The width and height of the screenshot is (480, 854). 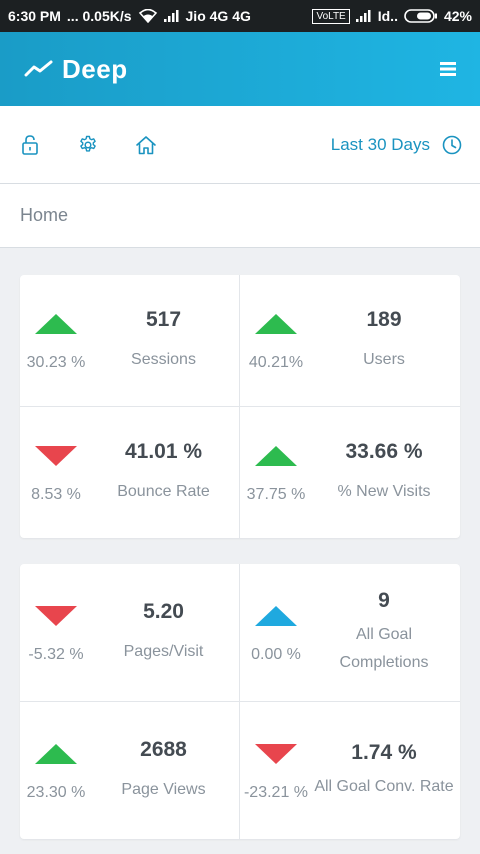 What do you see at coordinates (276, 615) in the screenshot?
I see `trend-neutral-icon` at bounding box center [276, 615].